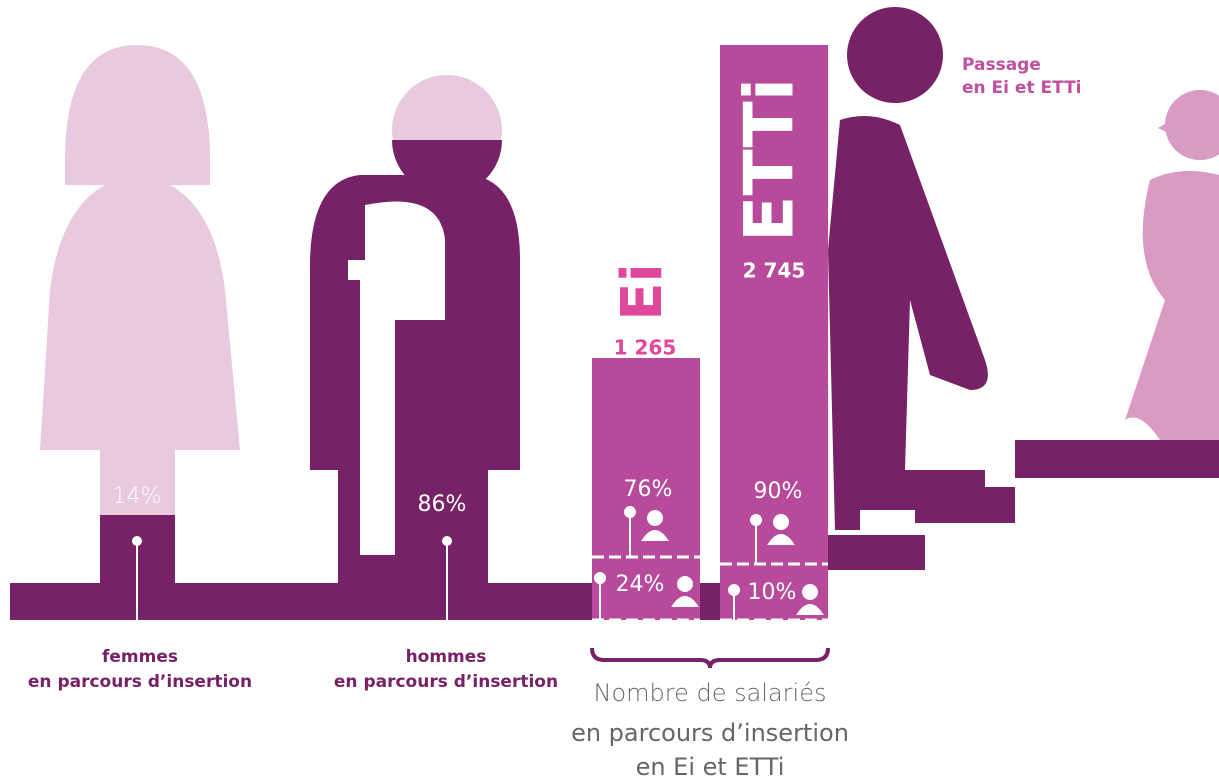 This screenshot has width=1219, height=779. What do you see at coordinates (640, 584) in the screenshot?
I see `ei-women-percent: 24%` at bounding box center [640, 584].